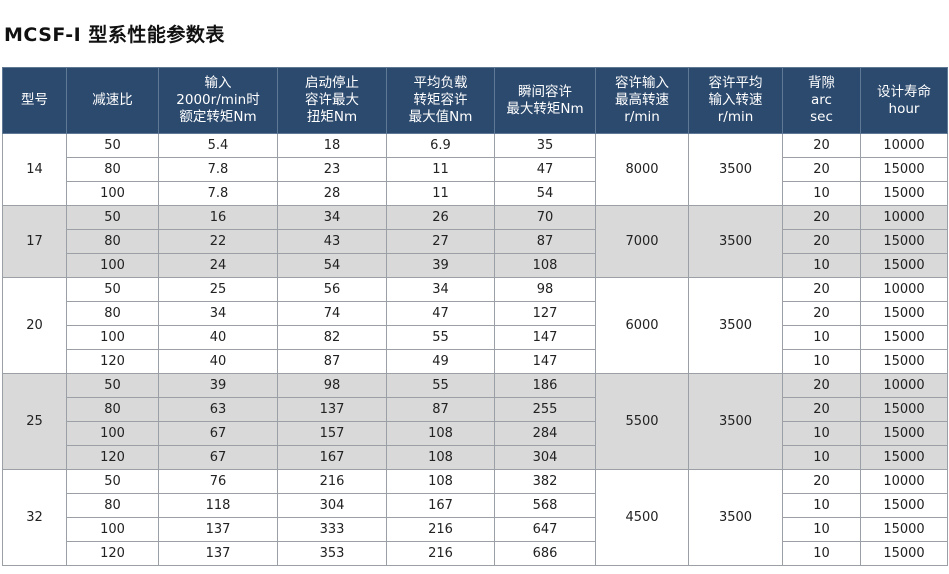 This screenshot has height=574, width=949. I want to click on rated-torque-cell: 76, so click(218, 481).